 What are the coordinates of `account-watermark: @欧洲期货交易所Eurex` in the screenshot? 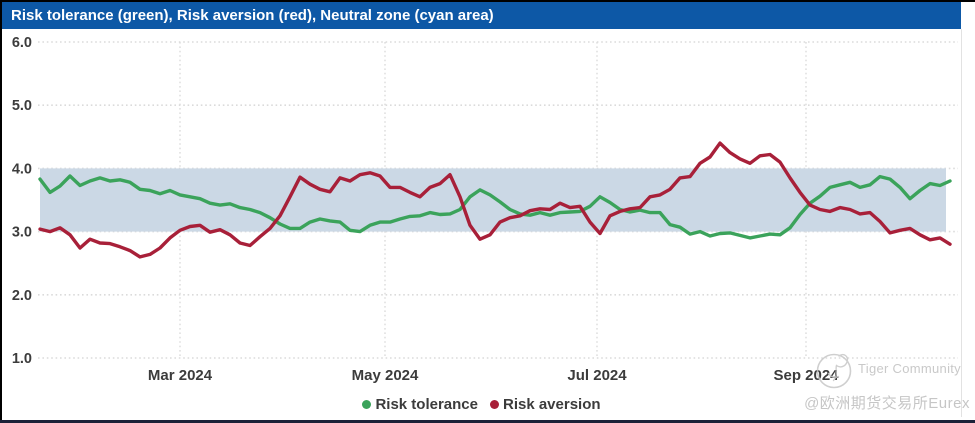 It's located at (887, 403).